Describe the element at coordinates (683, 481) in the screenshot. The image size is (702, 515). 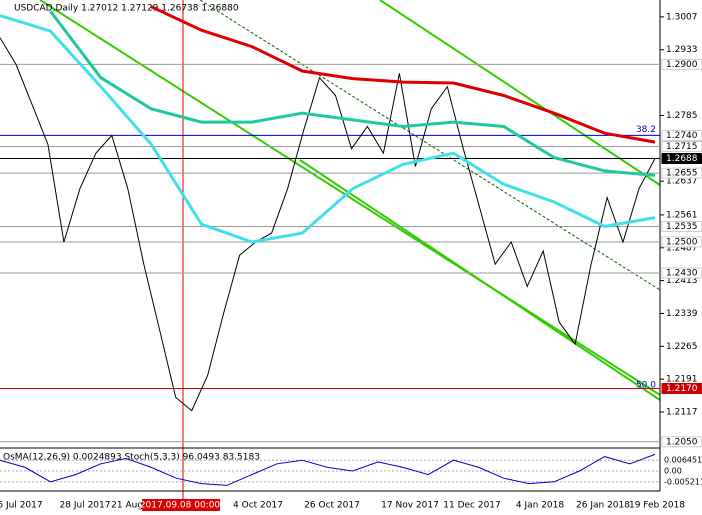
I see `y2-tick-label: -0.005211` at that location.